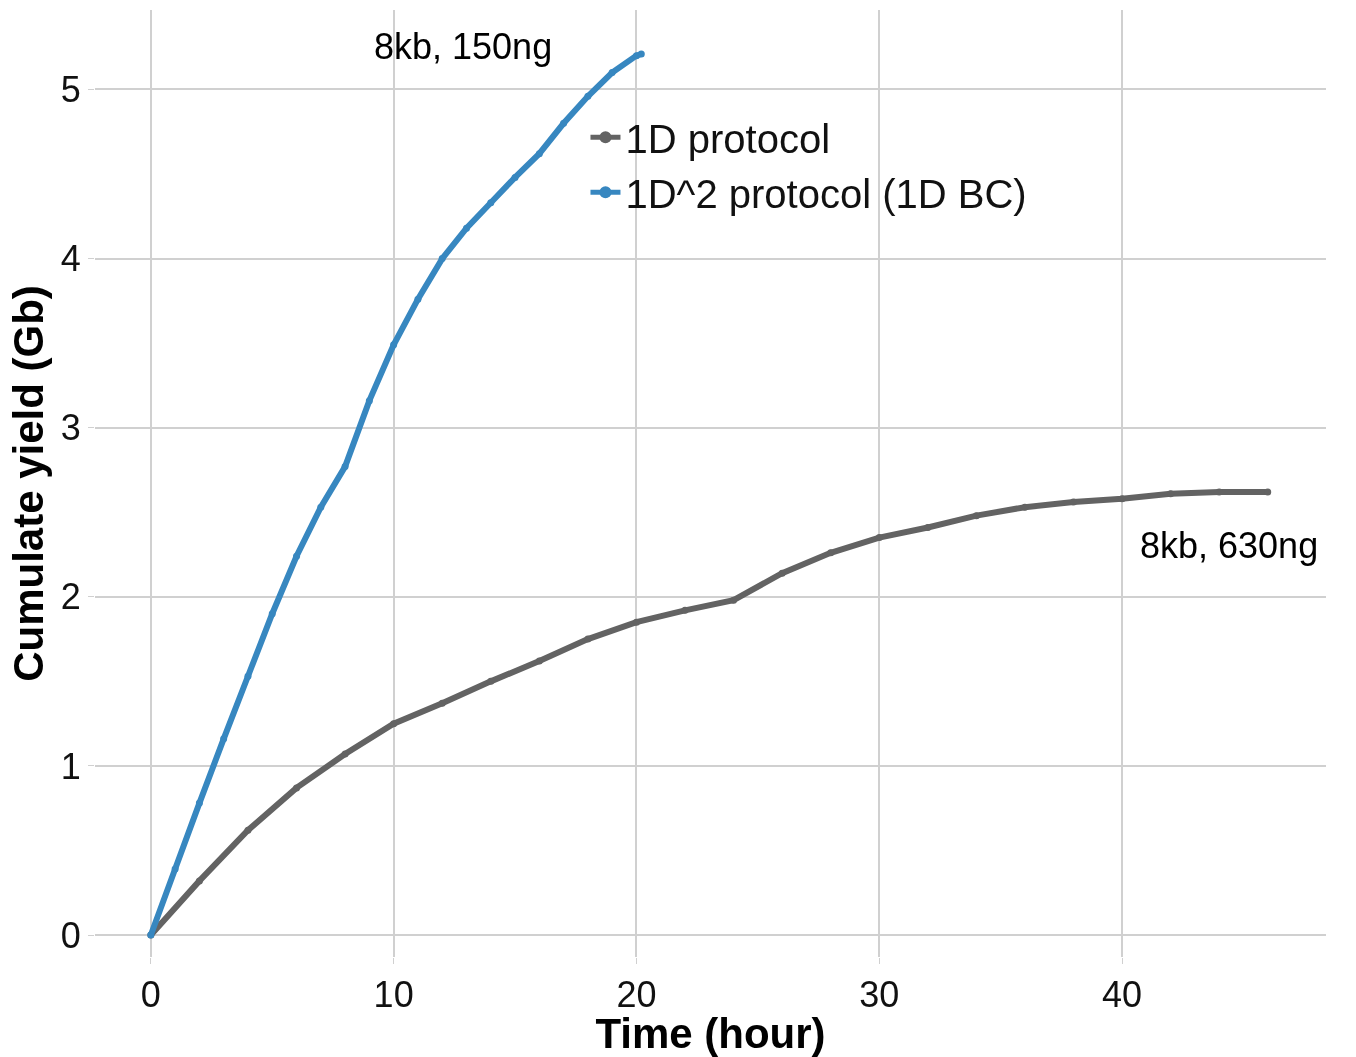 This screenshot has width=1356, height=1057. Describe the element at coordinates (393, 995) in the screenshot. I see `x-tick-label: 10` at that location.